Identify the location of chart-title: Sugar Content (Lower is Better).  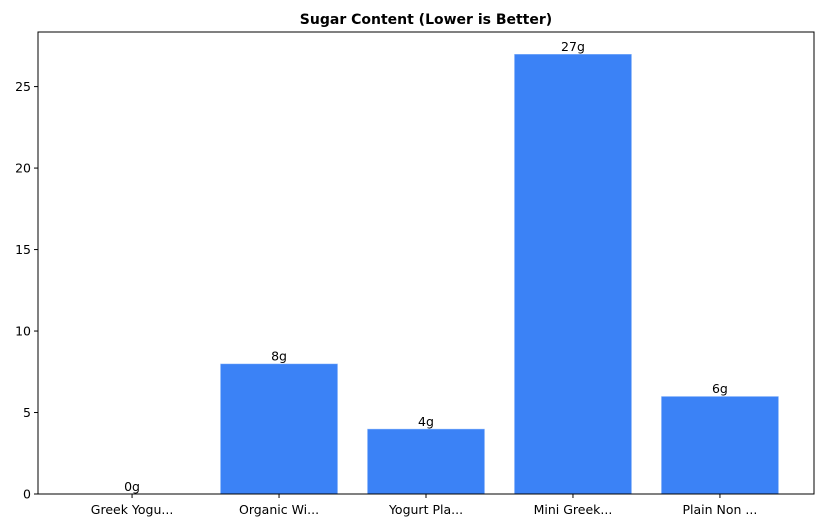
(426, 20).